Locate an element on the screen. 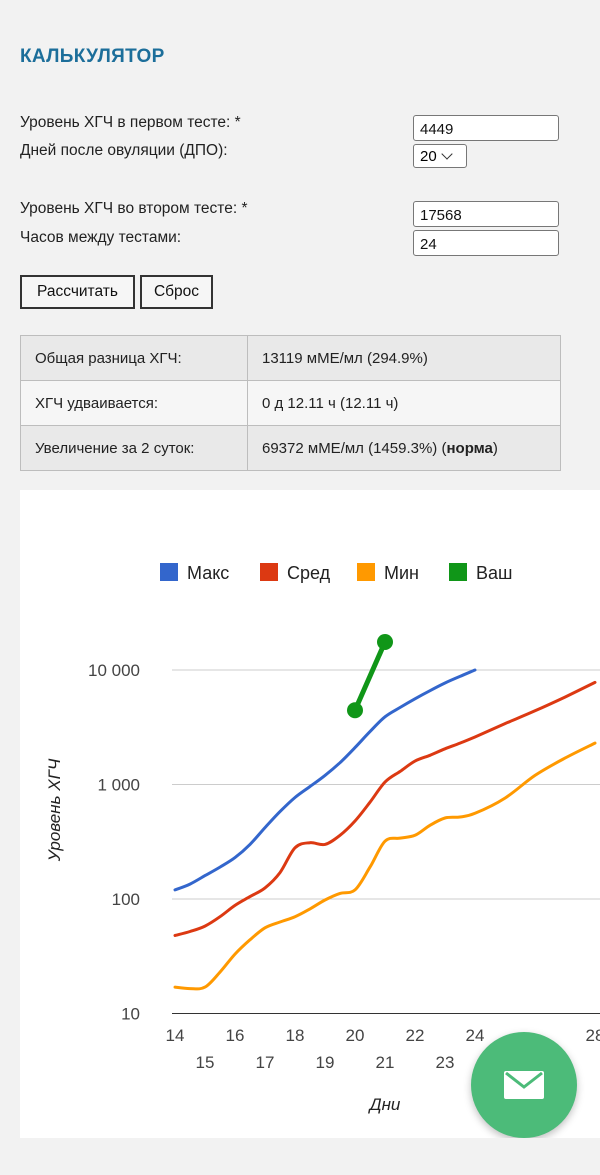  result-value-text: 69372 мМЕ/мл (1459.3%) ( is located at coordinates (354, 448).